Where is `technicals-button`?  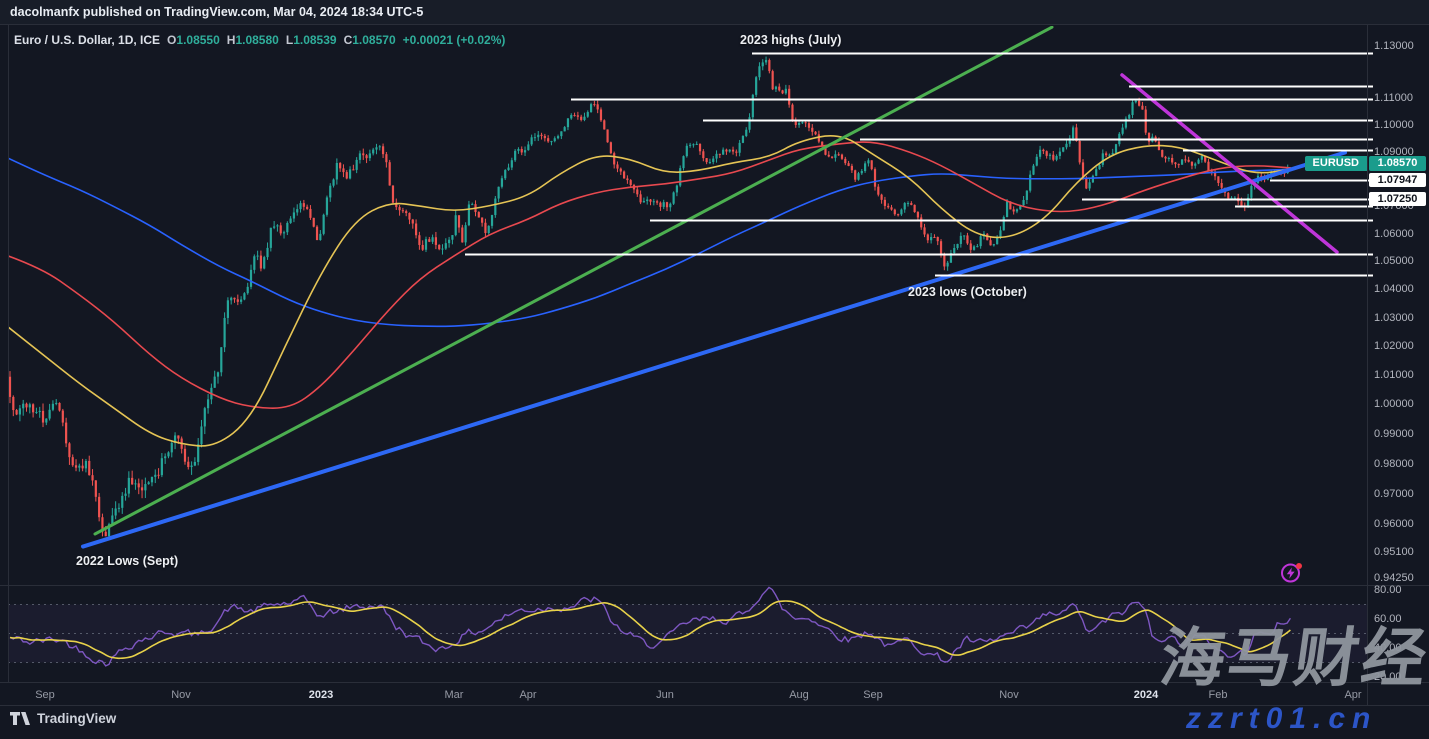
technicals-button is located at coordinates (1292, 575).